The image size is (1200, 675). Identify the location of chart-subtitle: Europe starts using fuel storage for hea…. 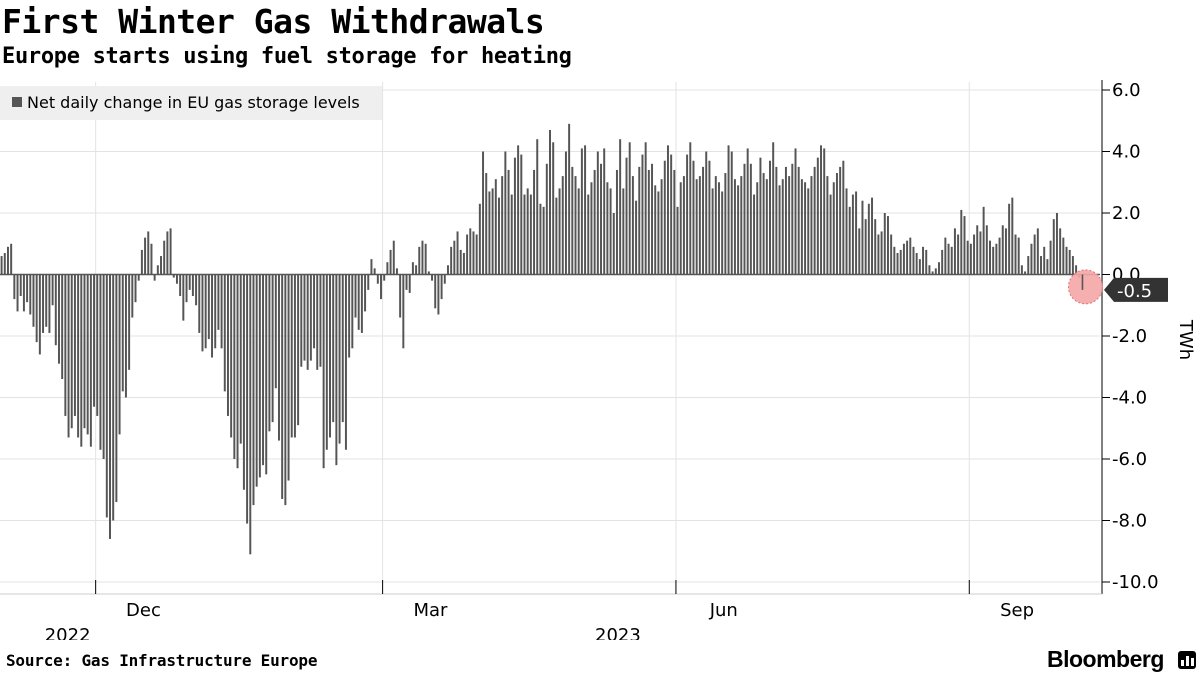
(287, 56).